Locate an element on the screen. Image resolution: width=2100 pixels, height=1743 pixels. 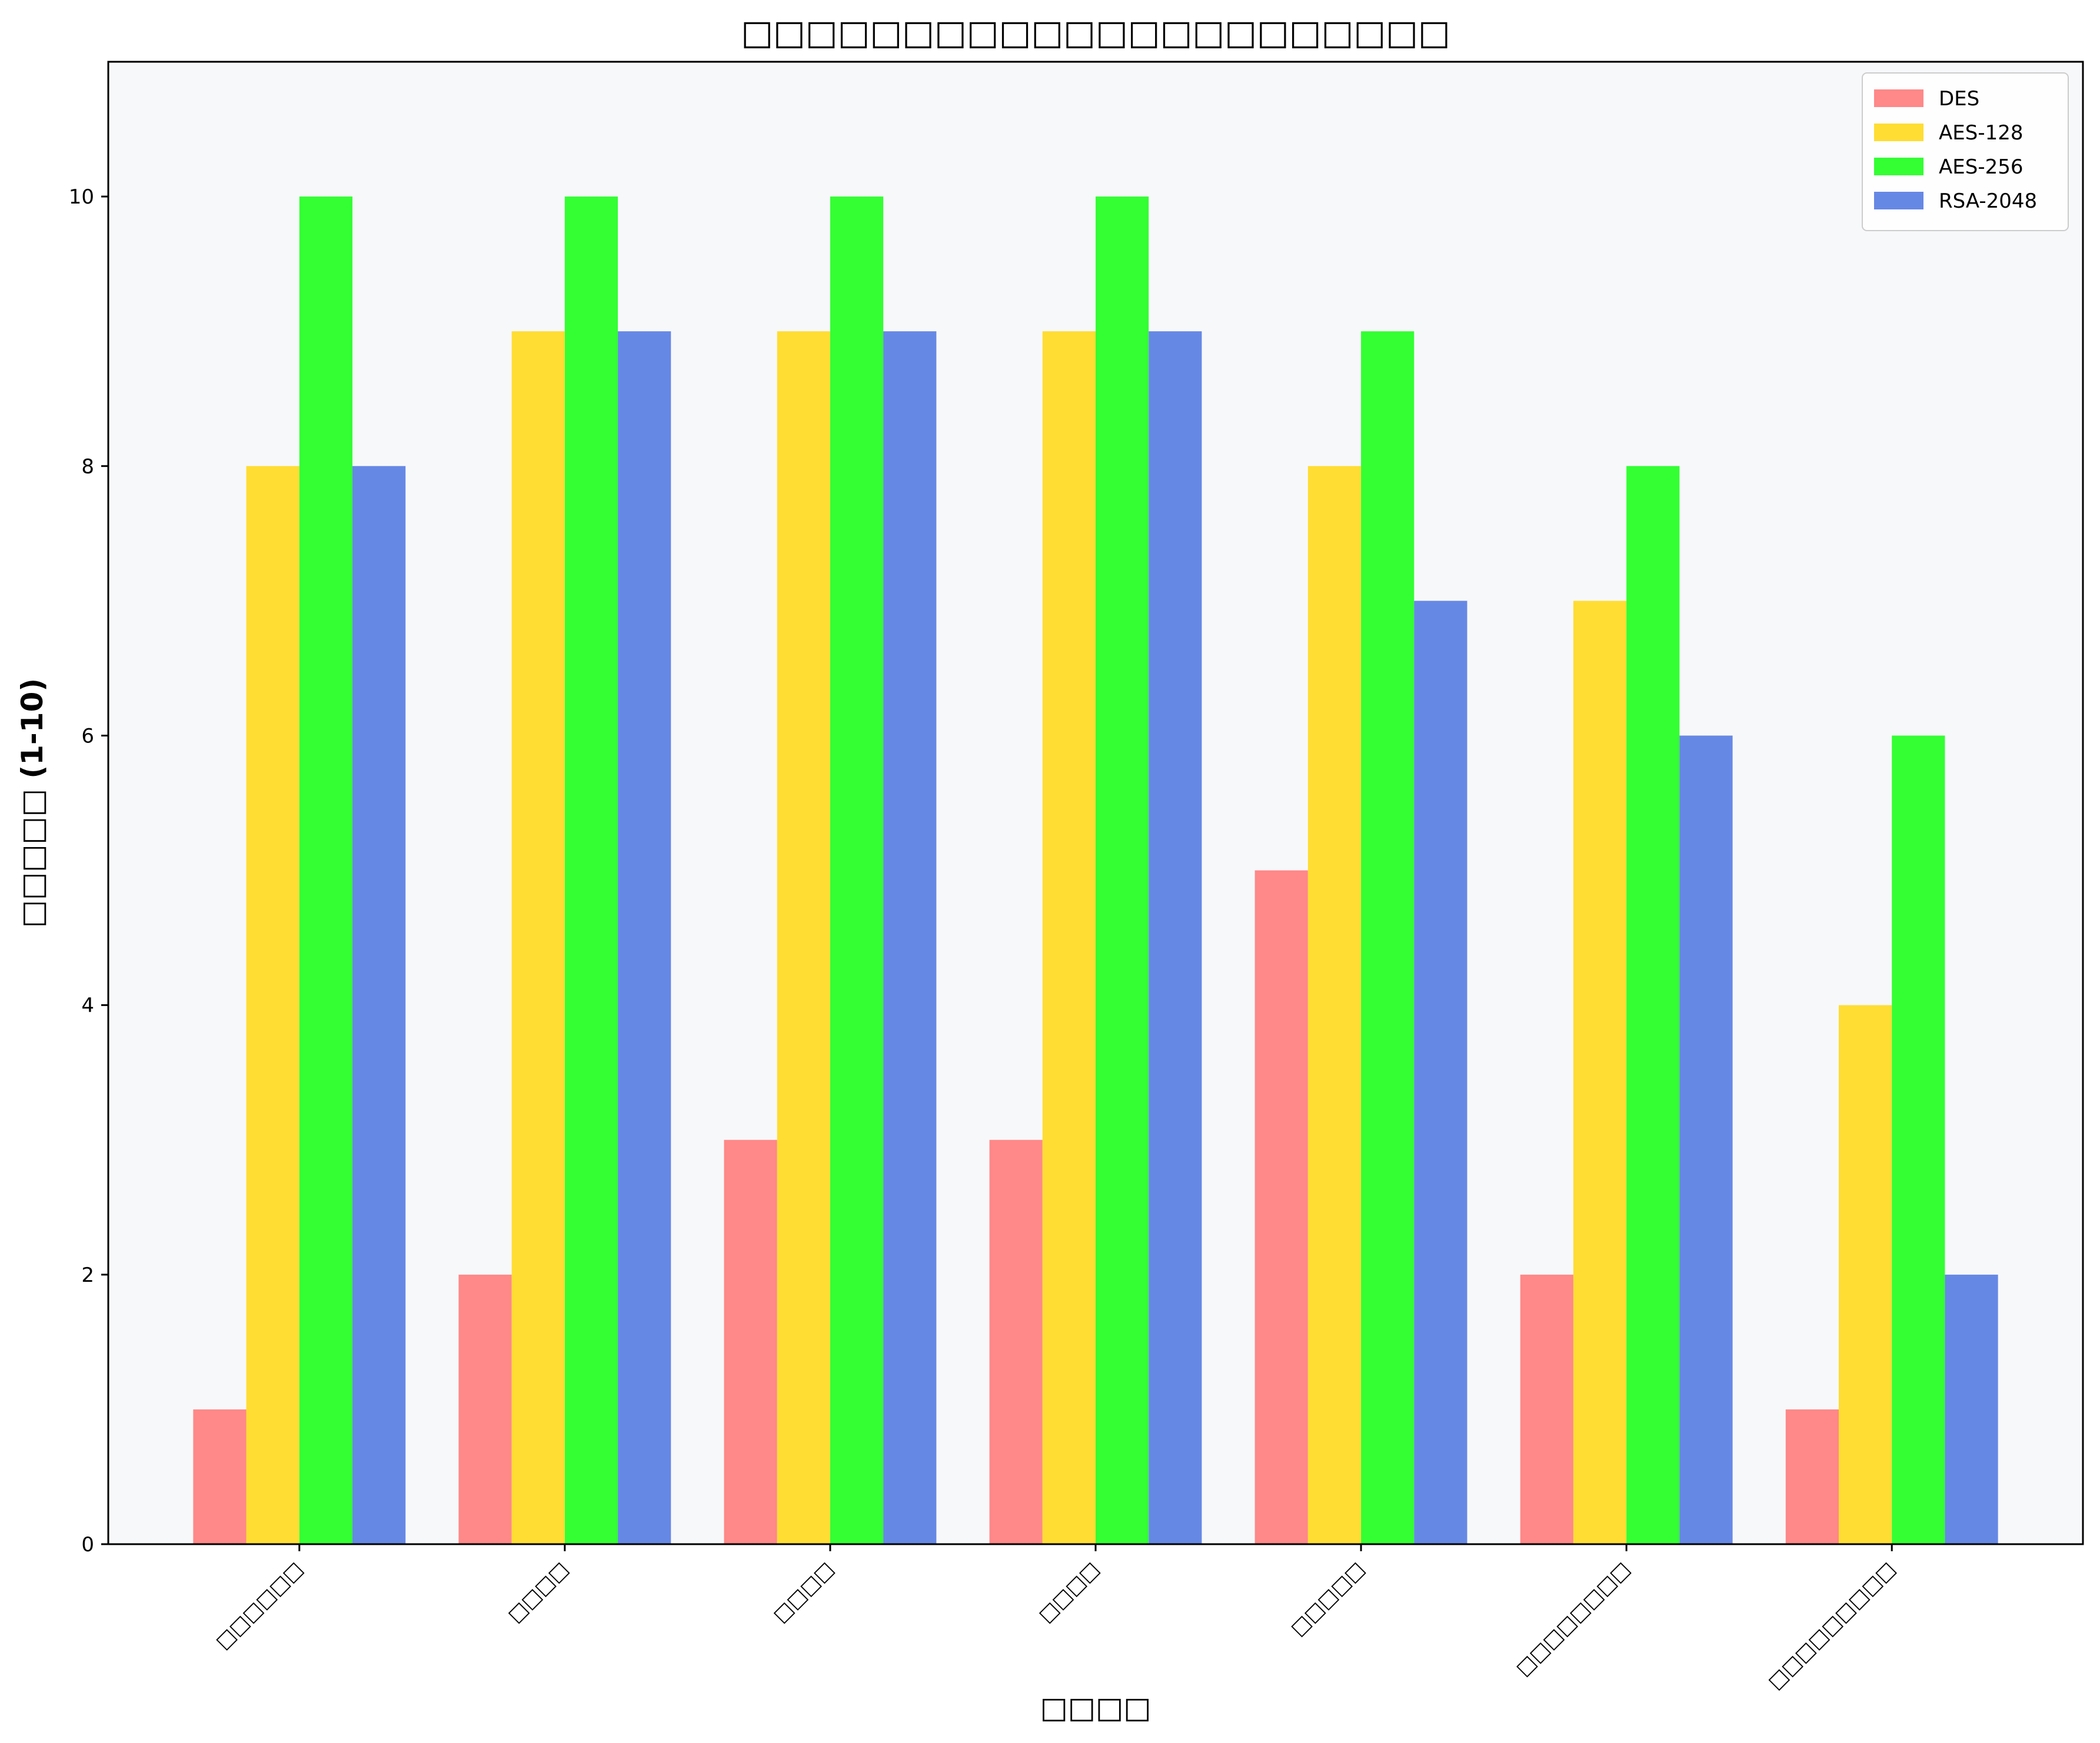
chart-title: □□□□□□□□□□□□□□□□□□□□□□ is located at coordinates (1095, 32).